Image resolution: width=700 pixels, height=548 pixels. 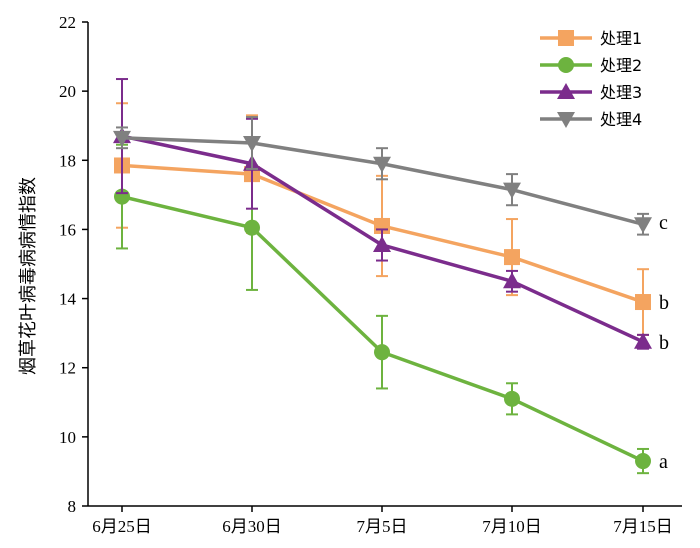 What do you see at coordinates (67, 160) in the screenshot?
I see `y-tick-label: 18` at bounding box center [67, 160].